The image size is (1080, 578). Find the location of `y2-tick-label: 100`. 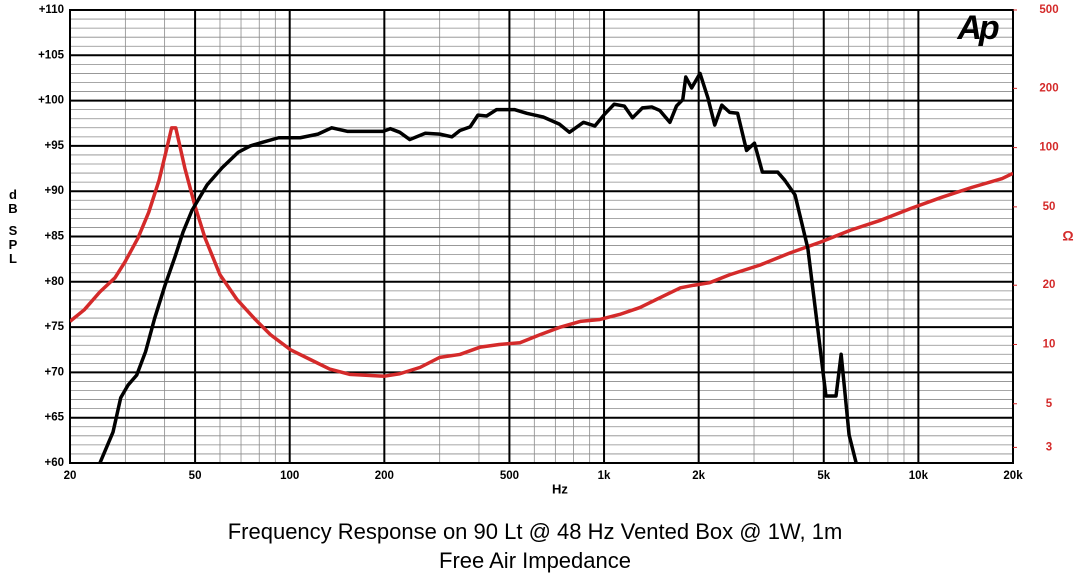

y2-tick-label: 100 is located at coordinates (1048, 148).